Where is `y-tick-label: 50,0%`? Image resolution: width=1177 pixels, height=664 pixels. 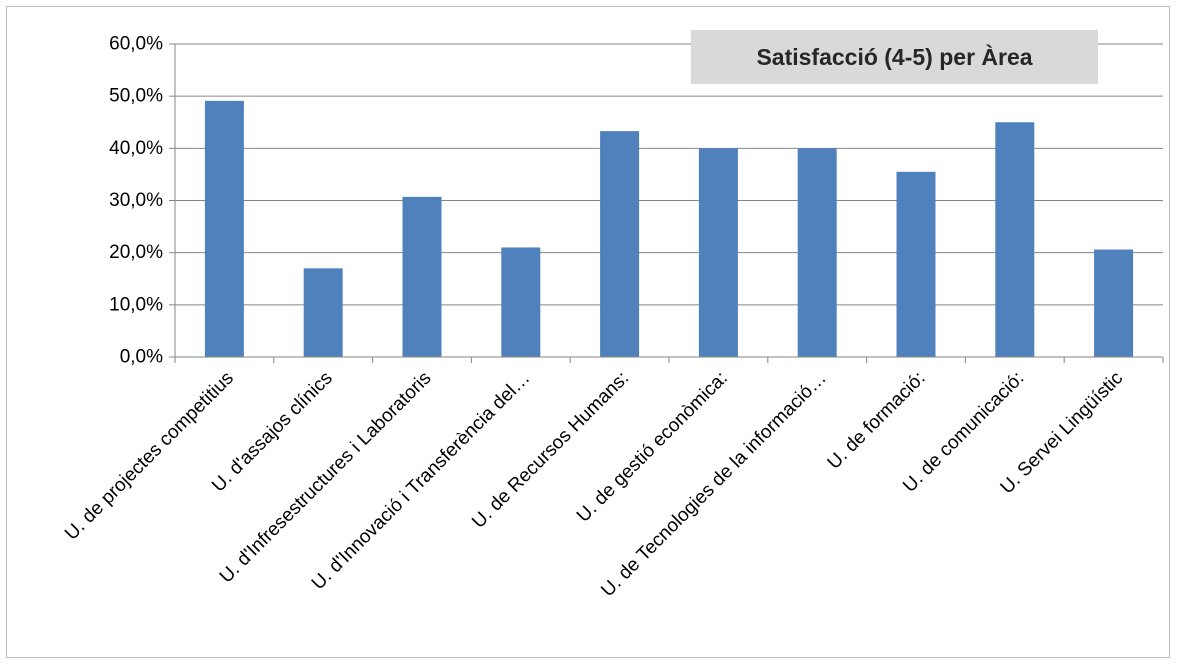 y-tick-label: 50,0% is located at coordinates (136, 96).